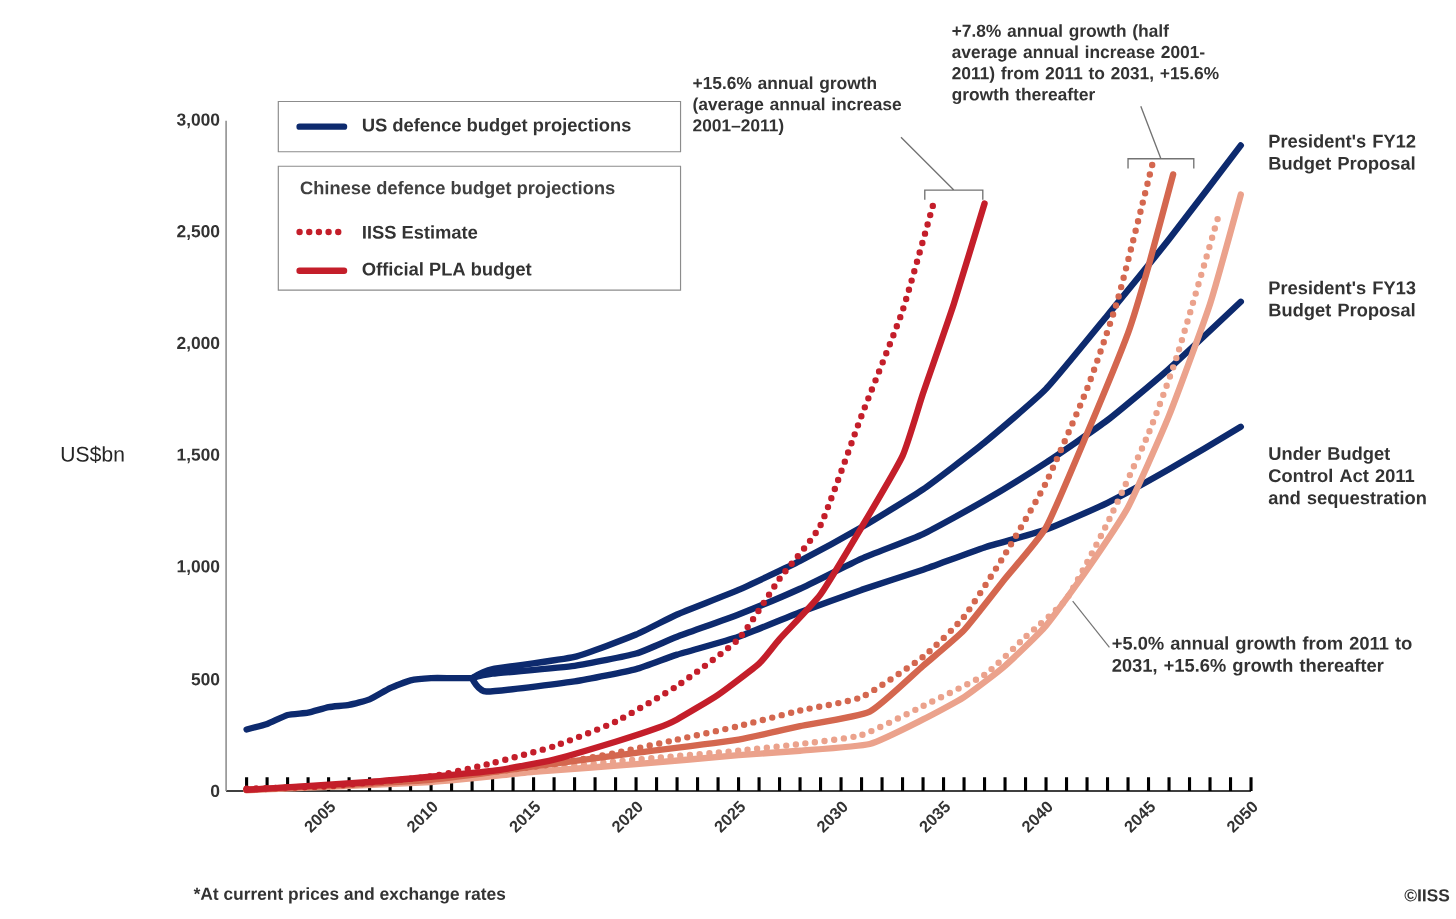 The height and width of the screenshot is (919, 1456). I want to click on legend-label: Official PLA budget, so click(447, 271).